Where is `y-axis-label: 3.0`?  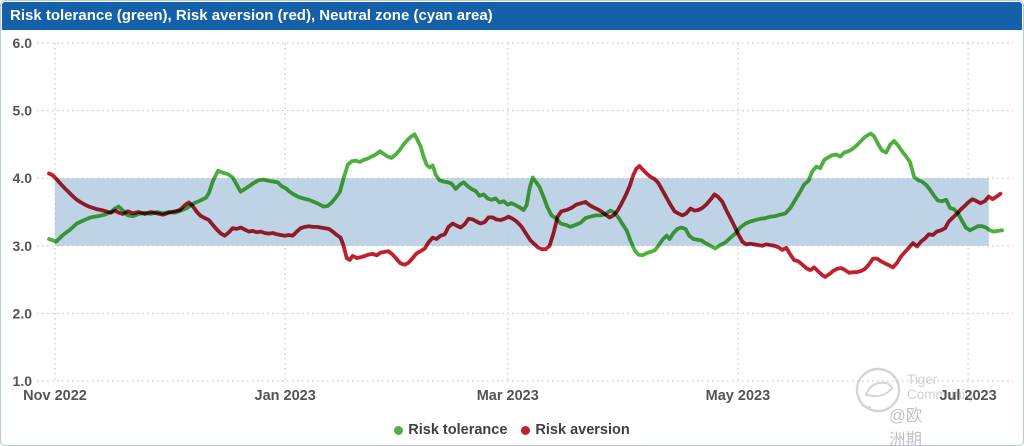 y-axis-label: 3.0 is located at coordinates (23, 246).